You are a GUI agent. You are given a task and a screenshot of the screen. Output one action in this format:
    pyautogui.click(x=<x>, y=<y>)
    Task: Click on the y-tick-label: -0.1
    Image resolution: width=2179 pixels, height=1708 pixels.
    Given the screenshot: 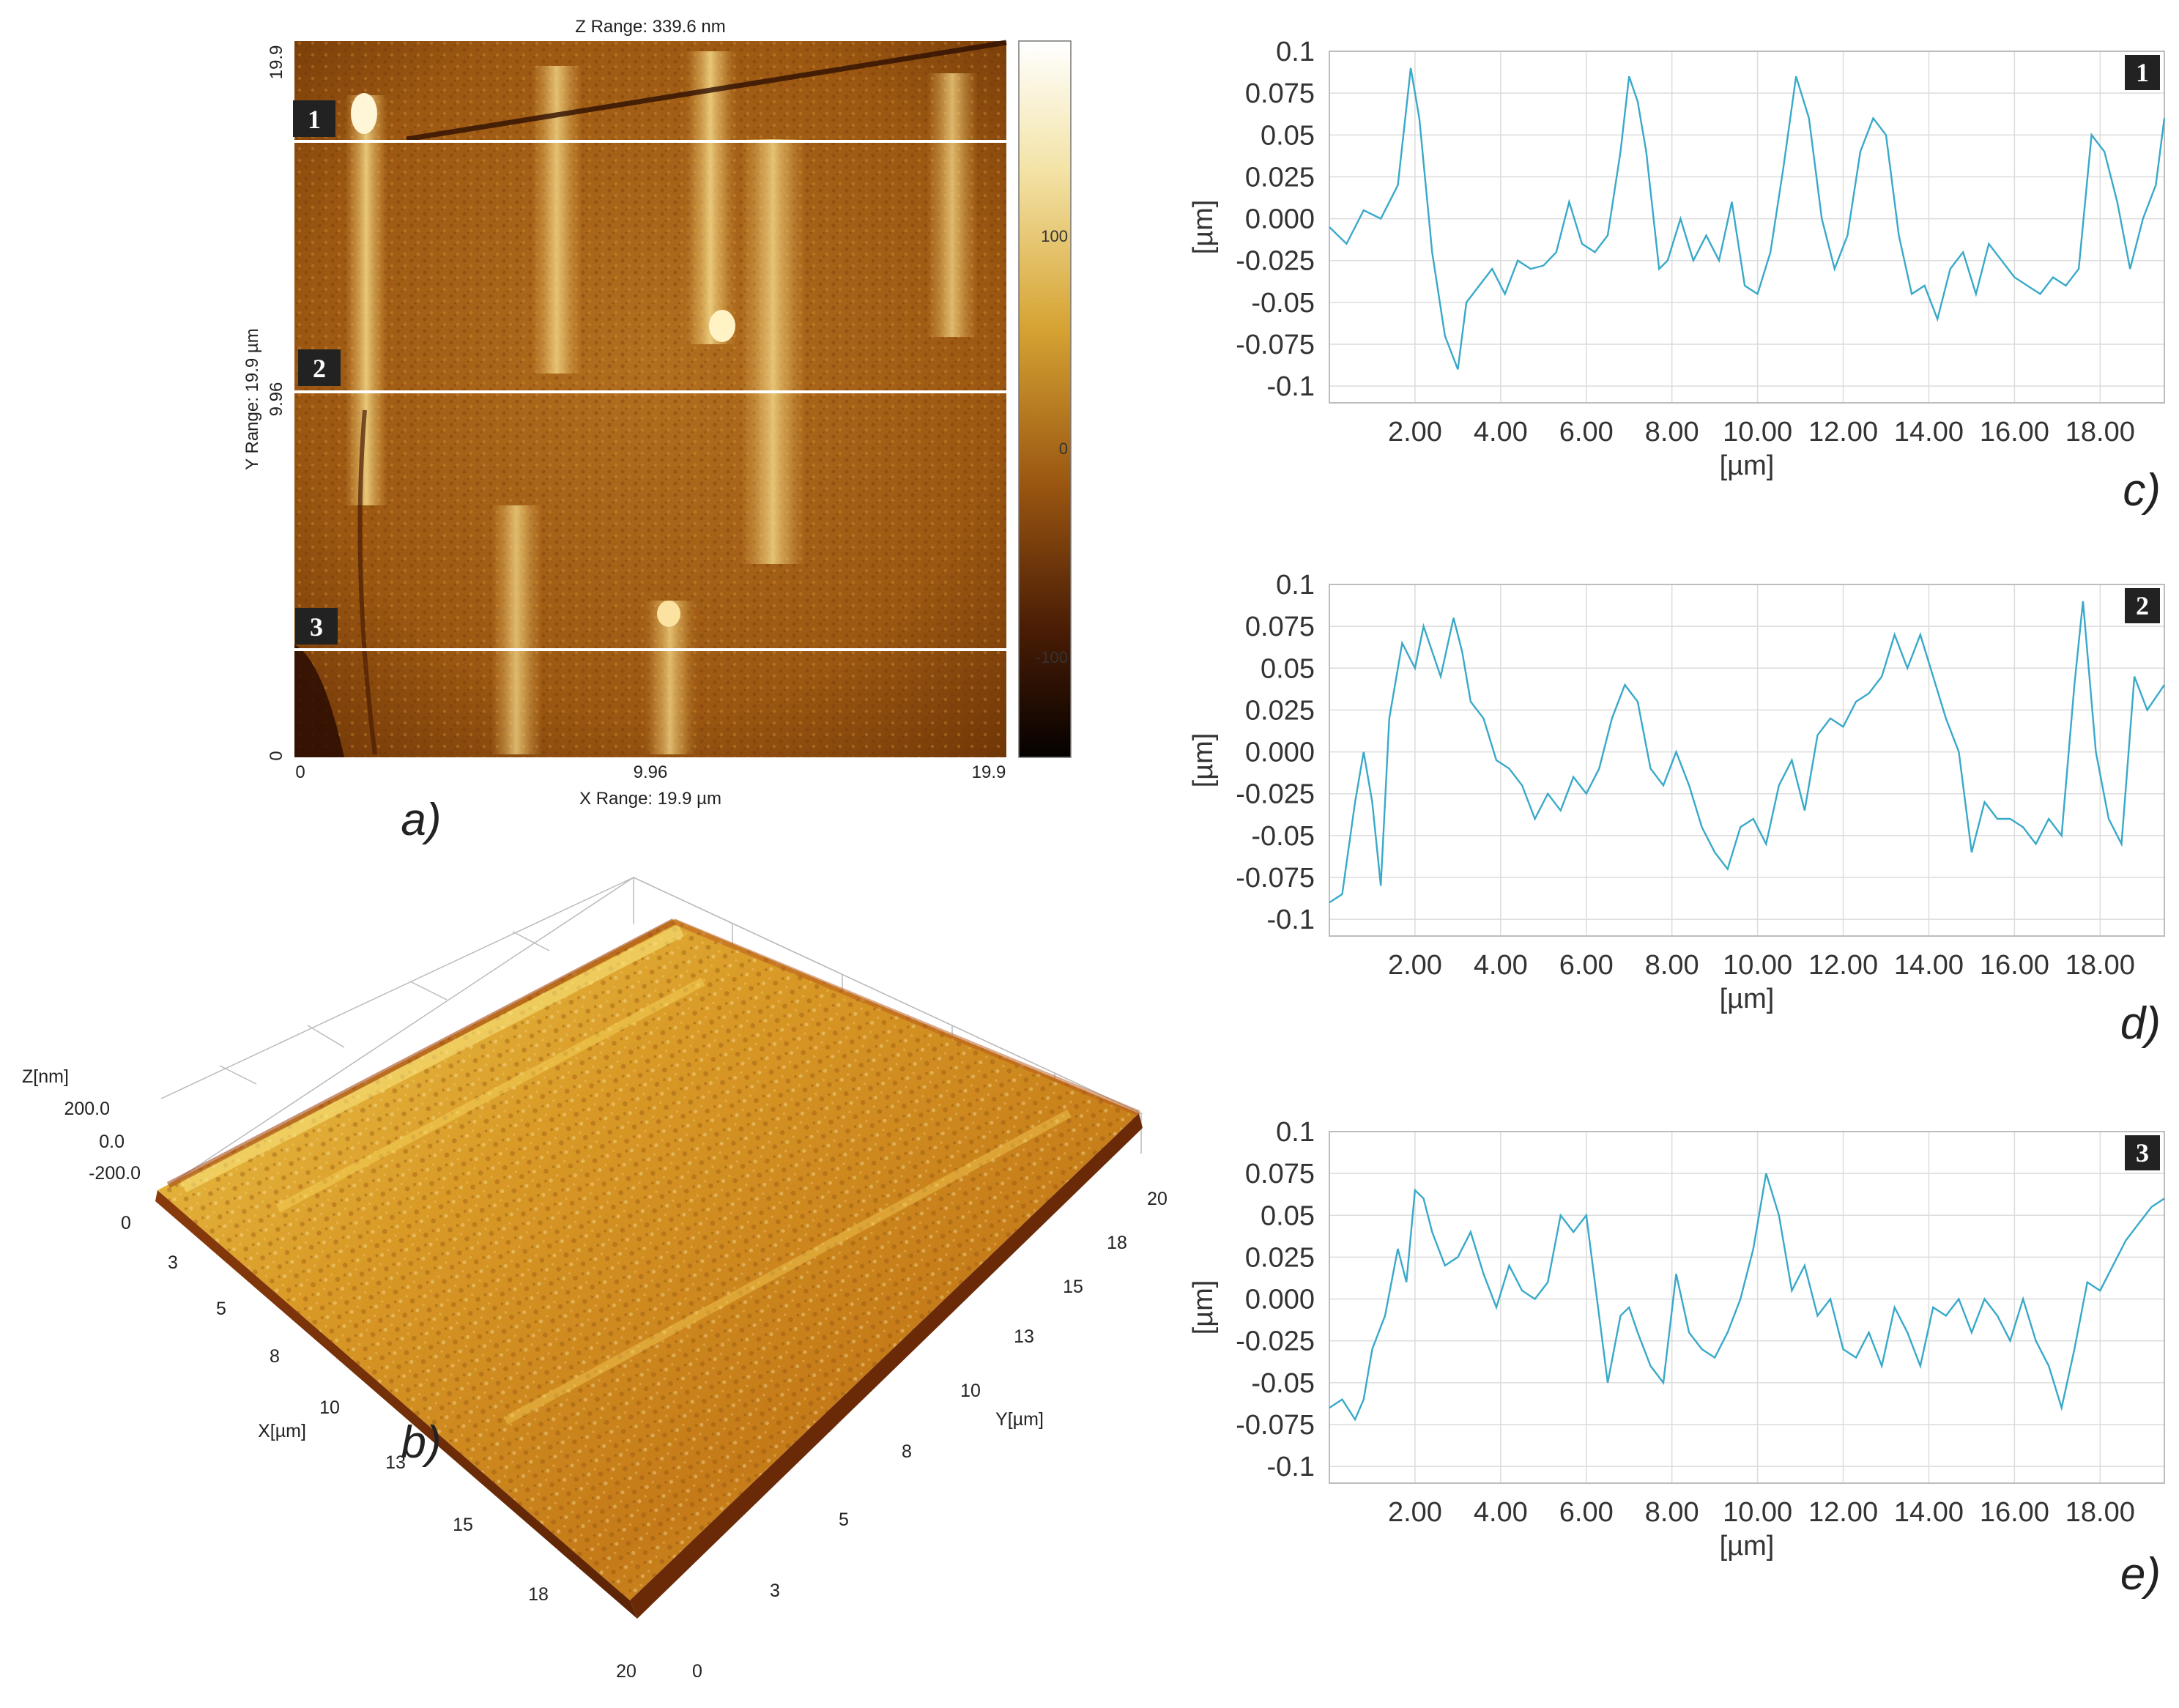 What is the action you would take?
    pyautogui.click(x=1291, y=386)
    